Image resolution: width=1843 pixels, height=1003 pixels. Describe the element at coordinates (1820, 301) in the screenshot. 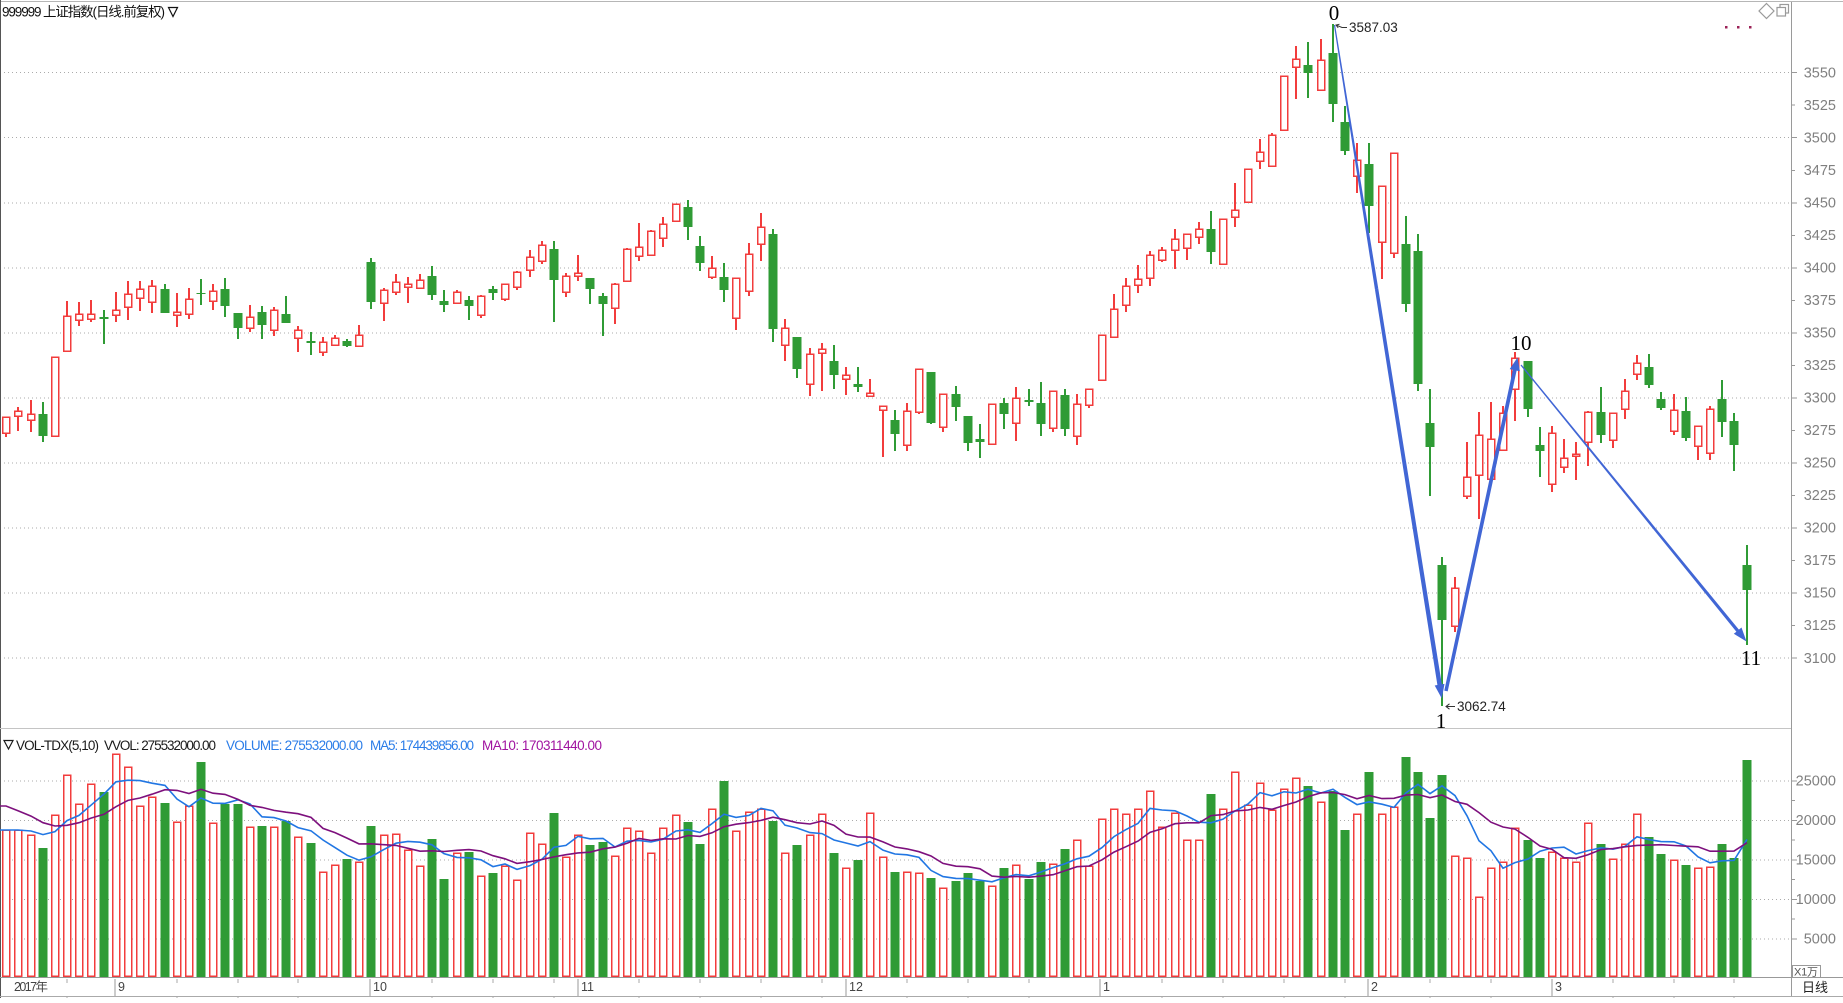

I see `svg-text: 3375` at that location.